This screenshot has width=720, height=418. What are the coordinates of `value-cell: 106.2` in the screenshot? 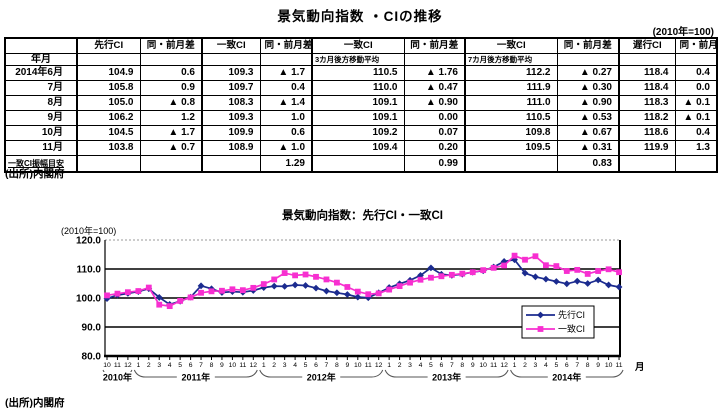 It's located at (108, 118).